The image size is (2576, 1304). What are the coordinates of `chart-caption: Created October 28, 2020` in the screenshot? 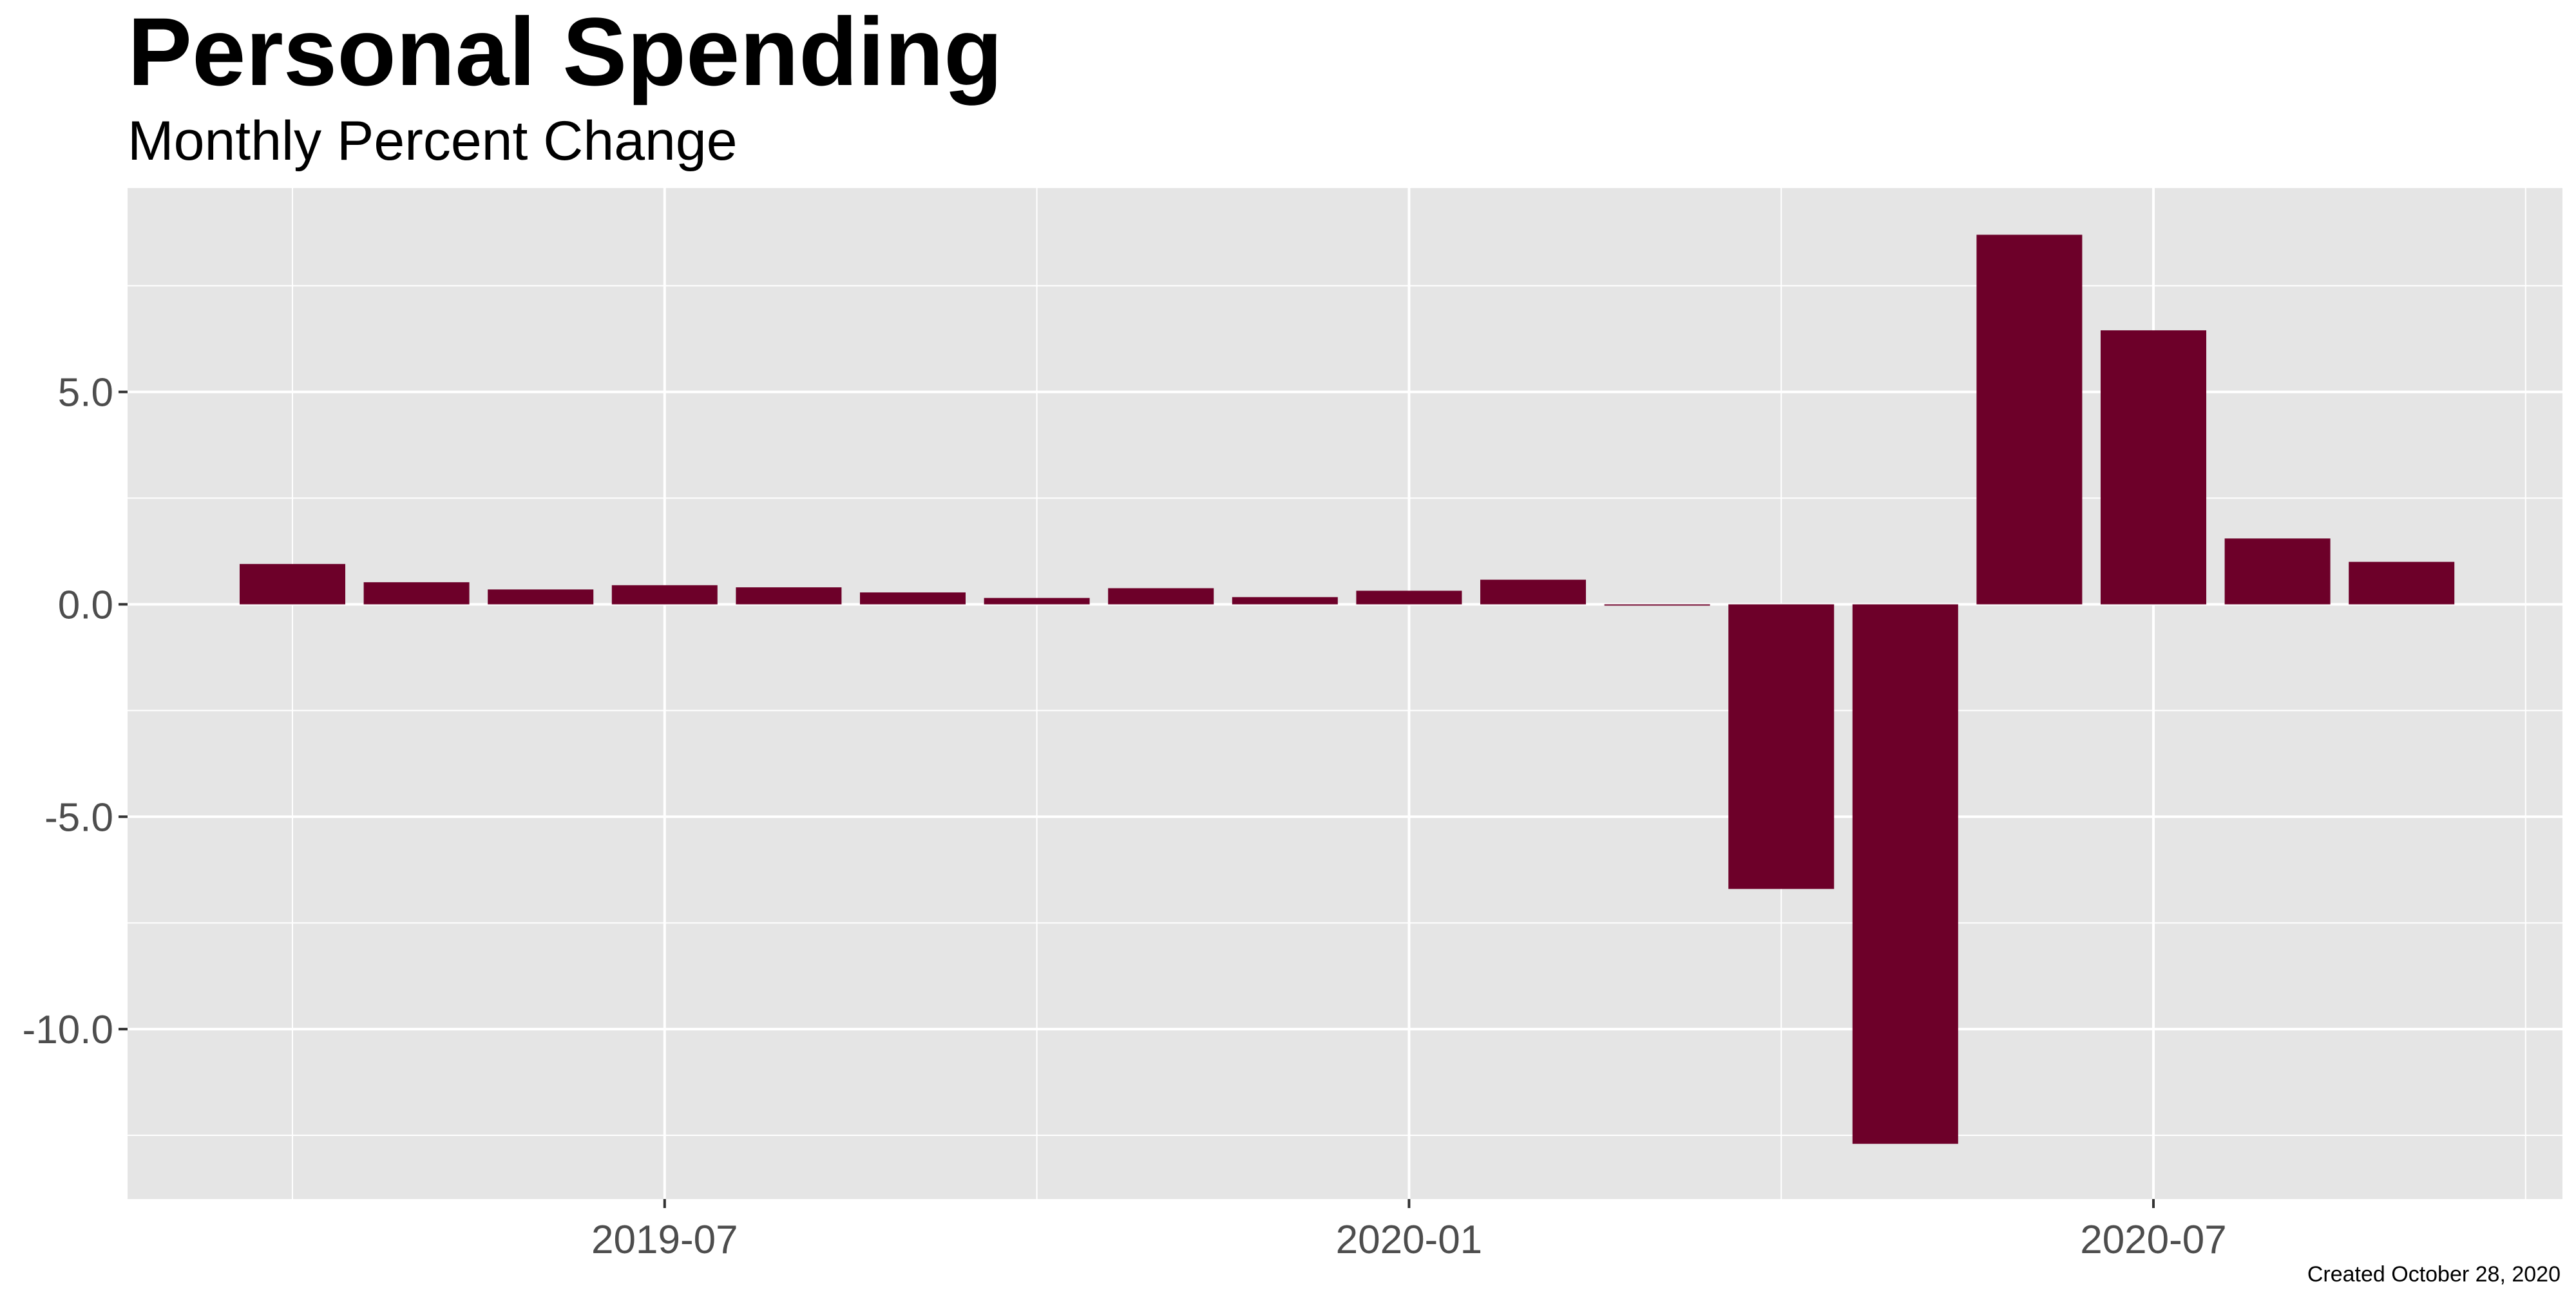 It's located at (2434, 1275).